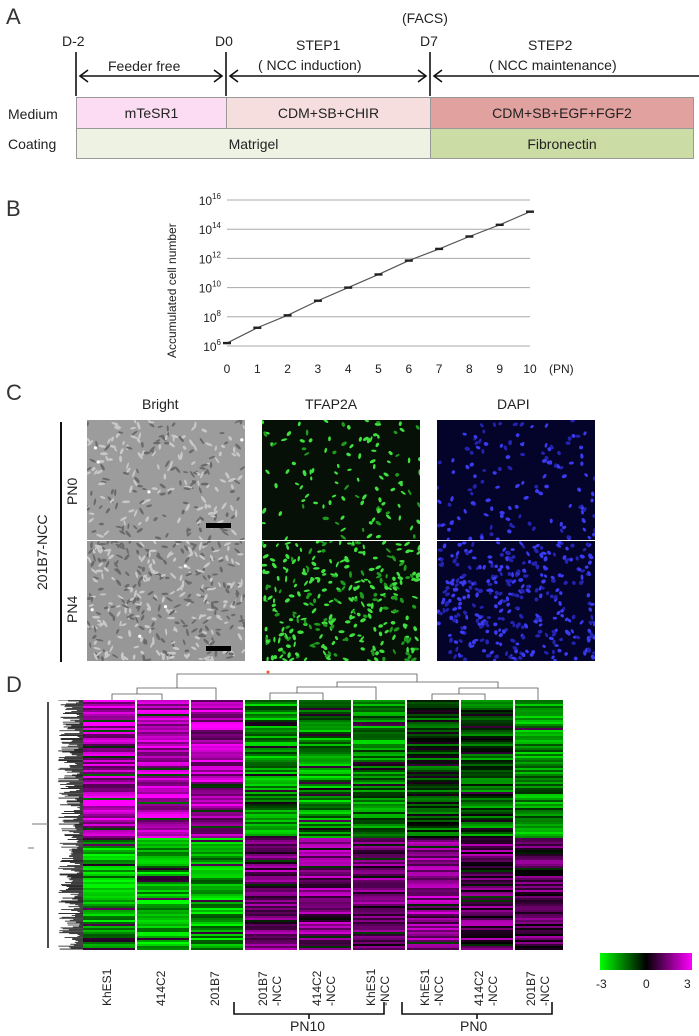 The height and width of the screenshot is (1036, 699). Describe the element at coordinates (107, 987) in the screenshot. I see `column-label: KhES1` at that location.